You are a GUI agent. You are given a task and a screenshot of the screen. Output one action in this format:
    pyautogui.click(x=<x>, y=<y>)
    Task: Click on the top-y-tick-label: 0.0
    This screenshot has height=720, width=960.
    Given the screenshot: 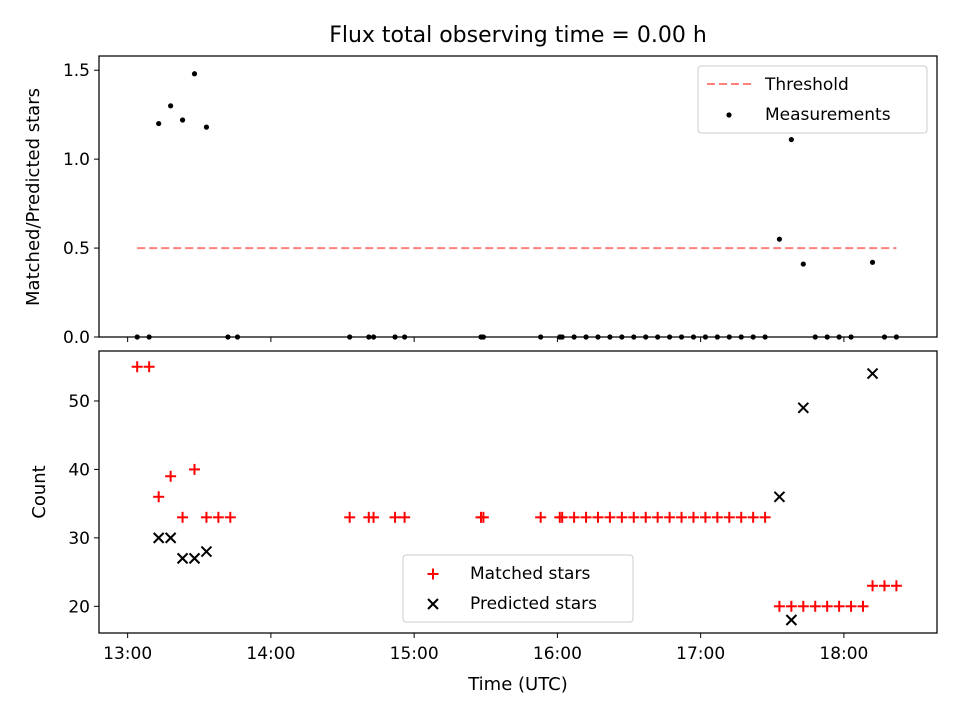 What is the action you would take?
    pyautogui.click(x=76, y=338)
    